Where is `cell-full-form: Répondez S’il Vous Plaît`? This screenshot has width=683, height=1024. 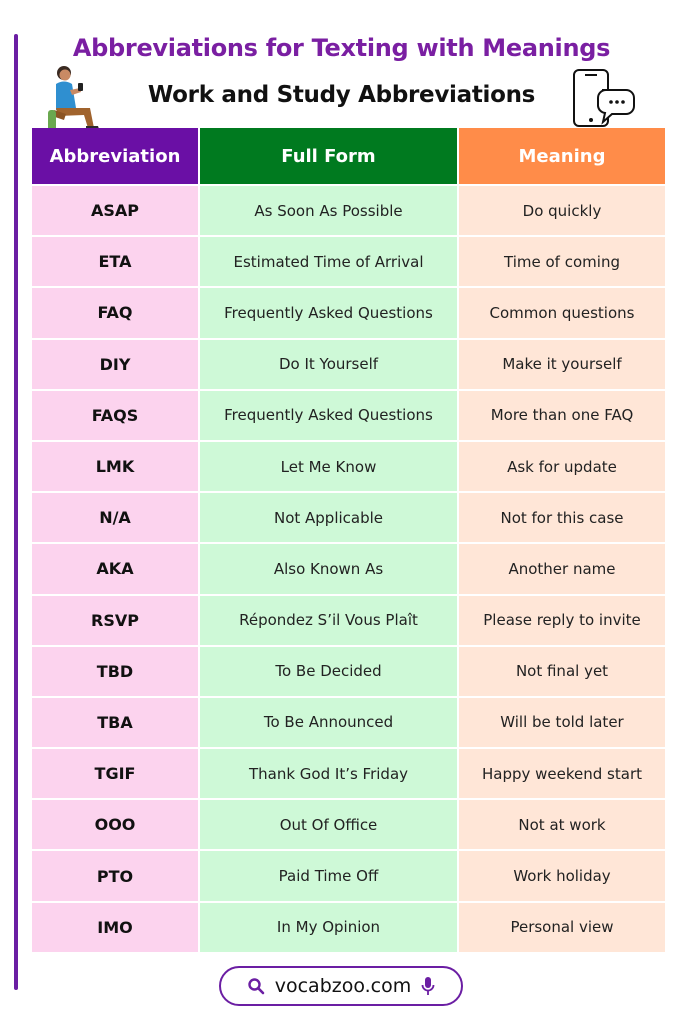 cell-full-form: Répondez S’il Vous Plaît is located at coordinates (329, 621).